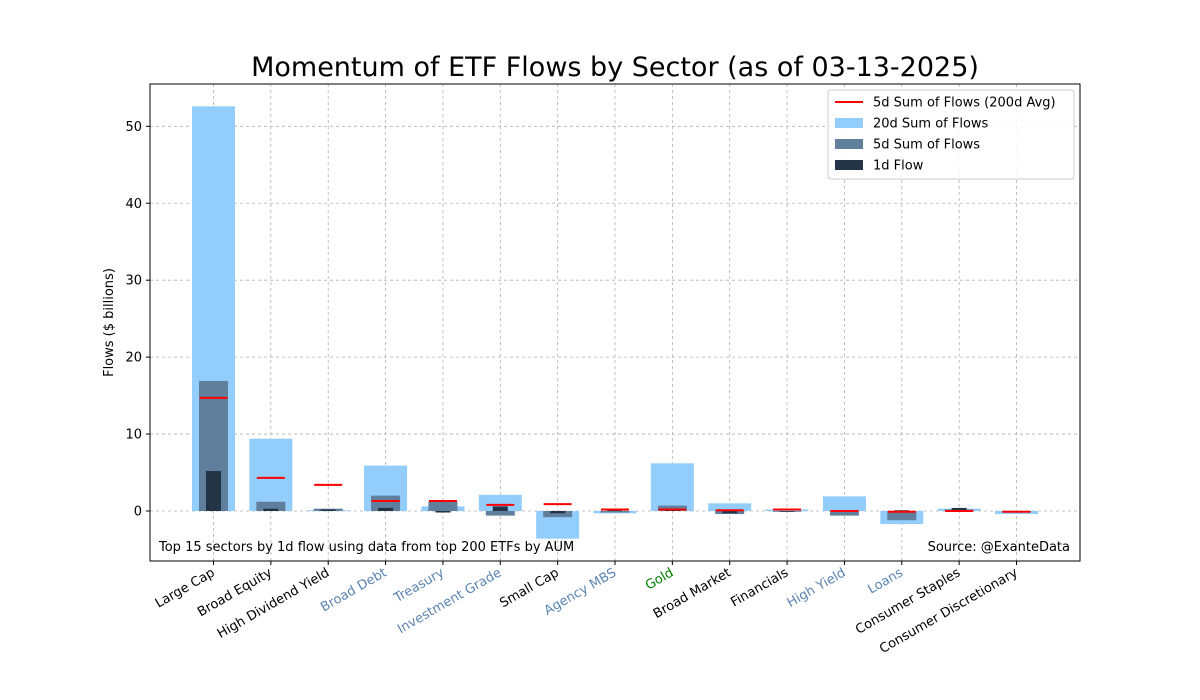 The width and height of the screenshot is (1200, 700). Describe the element at coordinates (659, 579) in the screenshot. I see `x-tick-label: Gold` at that location.